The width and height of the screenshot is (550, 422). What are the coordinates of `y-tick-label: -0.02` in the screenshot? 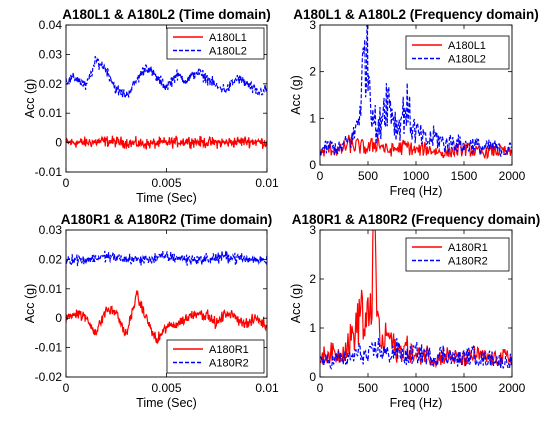 It's located at (49, 377).